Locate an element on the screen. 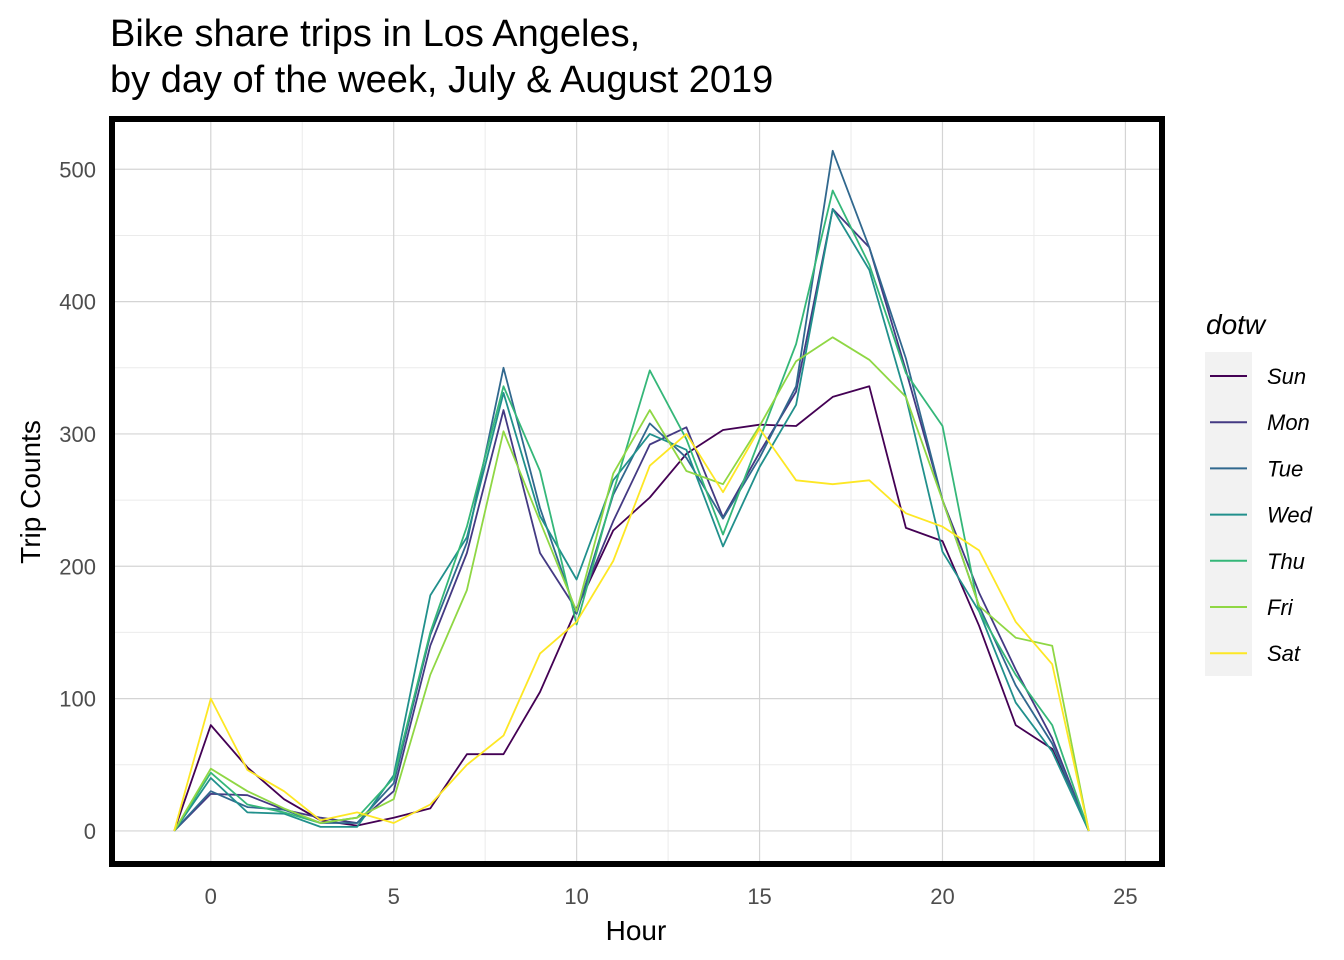 The height and width of the screenshot is (960, 1344). x-tick-label: 10 is located at coordinates (576, 896).